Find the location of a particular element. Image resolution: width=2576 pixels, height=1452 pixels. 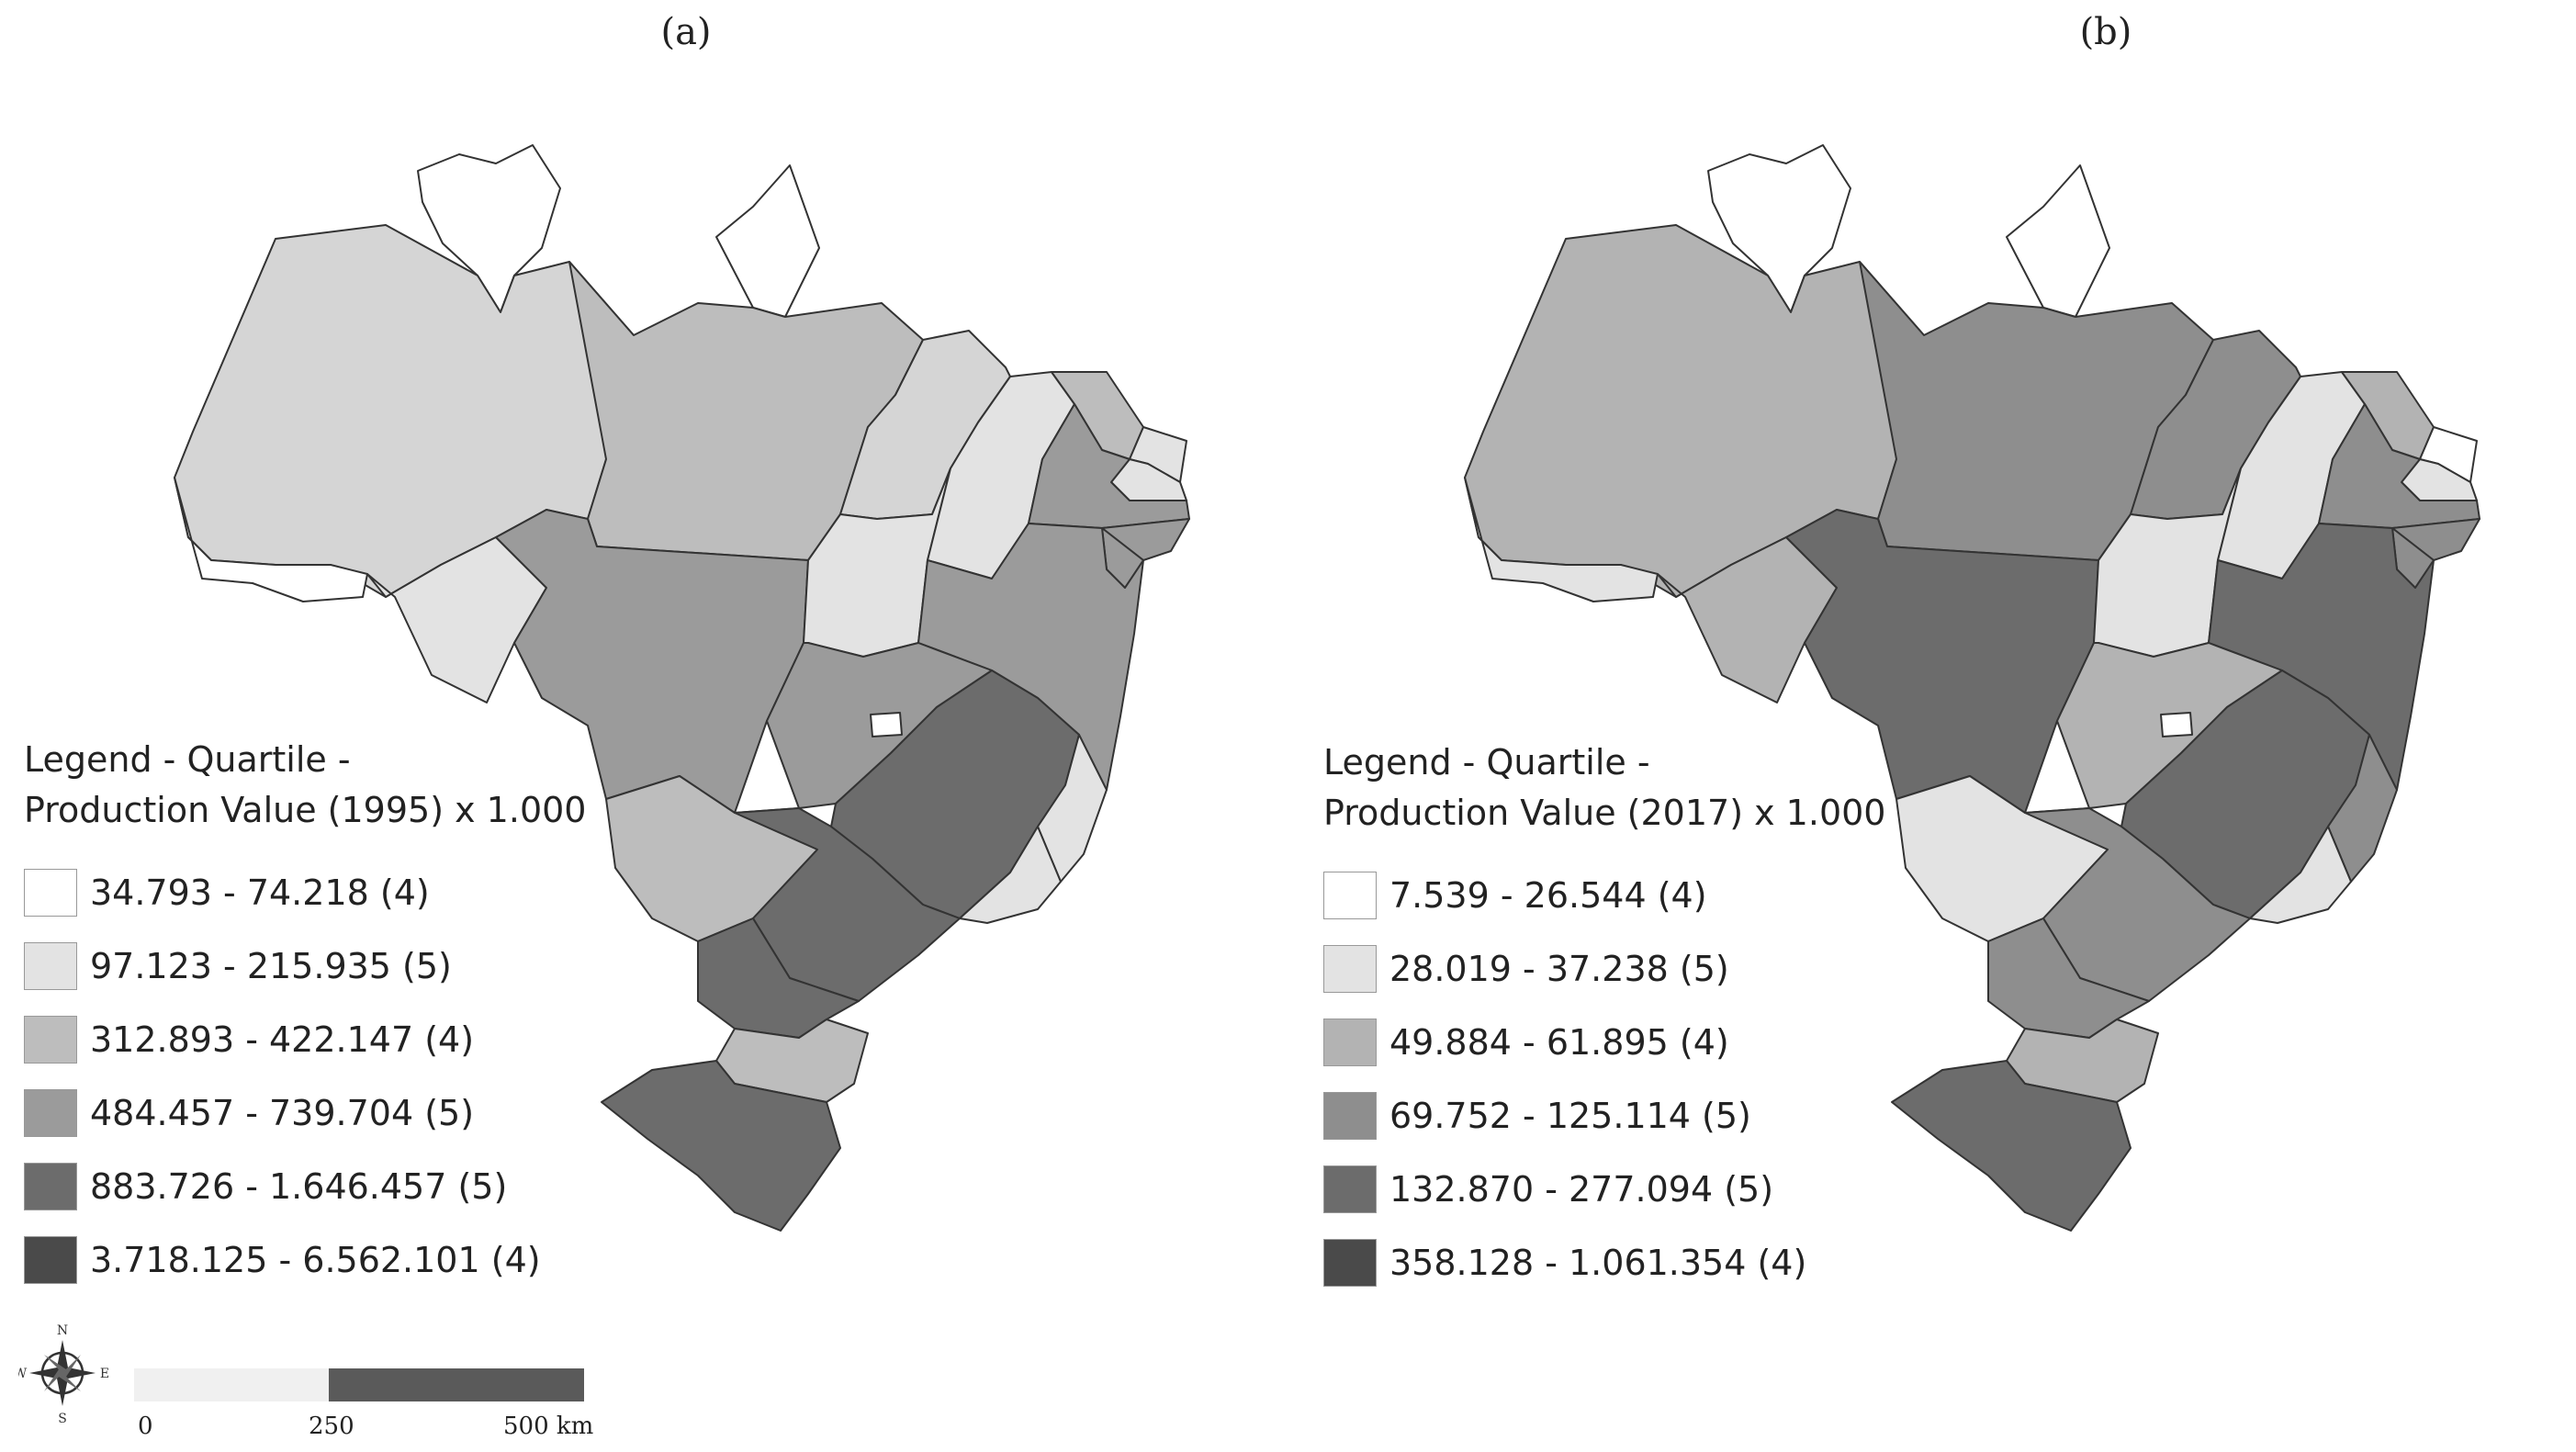

legend-label: 132.870 - 277.094 (5) is located at coordinates (1581, 1189).